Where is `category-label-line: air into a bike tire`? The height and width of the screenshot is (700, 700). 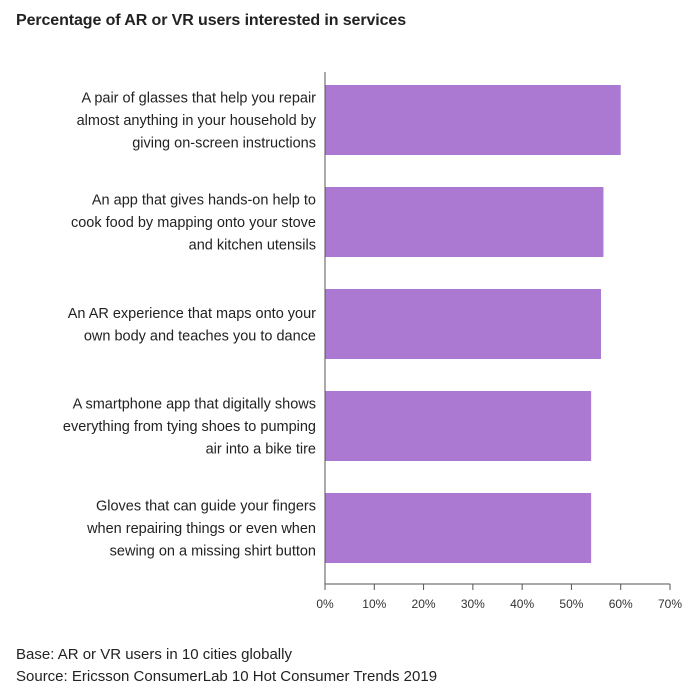
category-label-line: air into a bike tire is located at coordinates (261, 450).